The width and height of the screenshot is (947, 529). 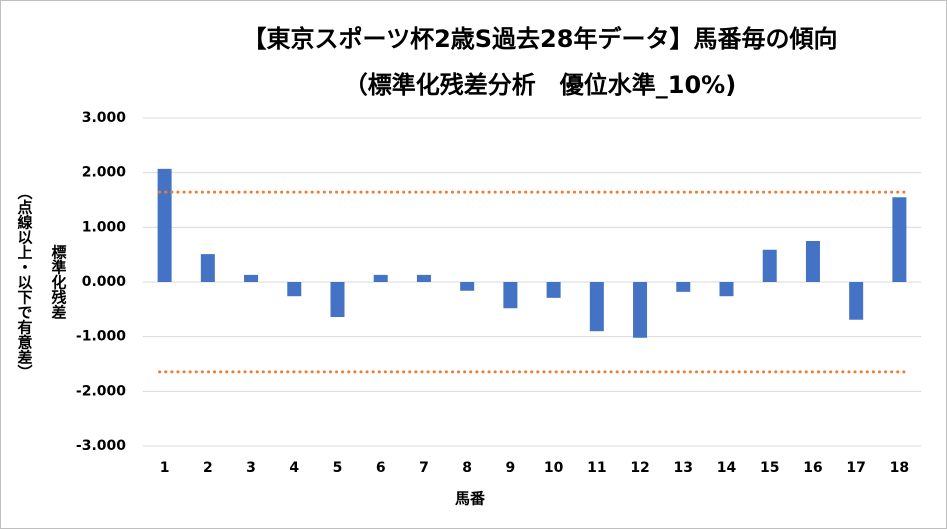 I want to click on x-tick-label: 8, so click(x=467, y=468).